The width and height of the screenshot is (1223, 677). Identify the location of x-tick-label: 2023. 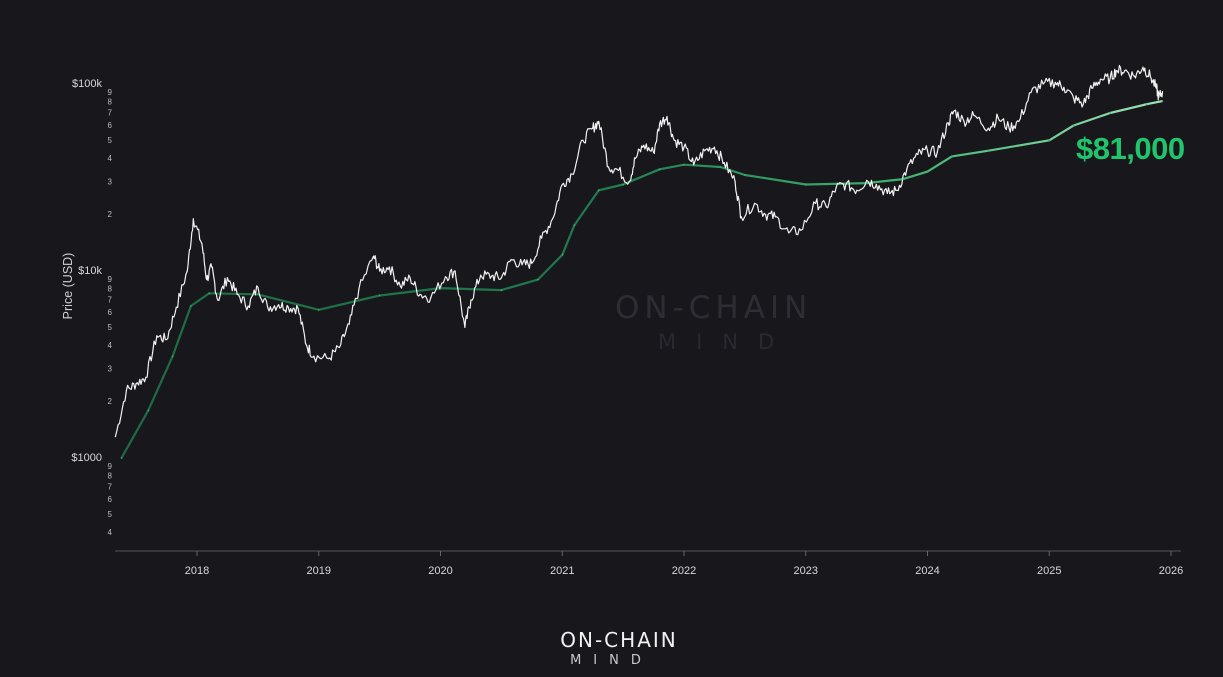
(806, 571).